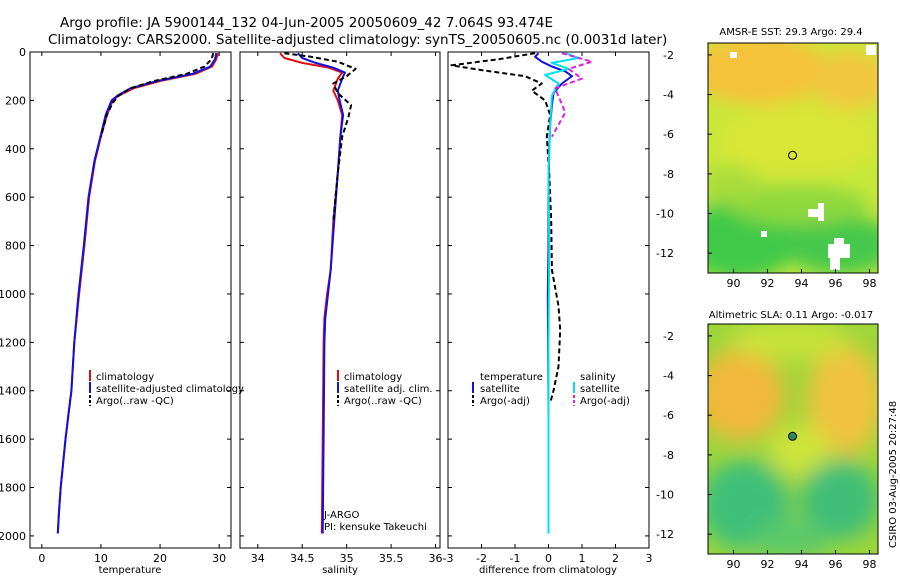 This screenshot has width=900, height=580. I want to click on y-tick-label: 0, so click(22, 52).